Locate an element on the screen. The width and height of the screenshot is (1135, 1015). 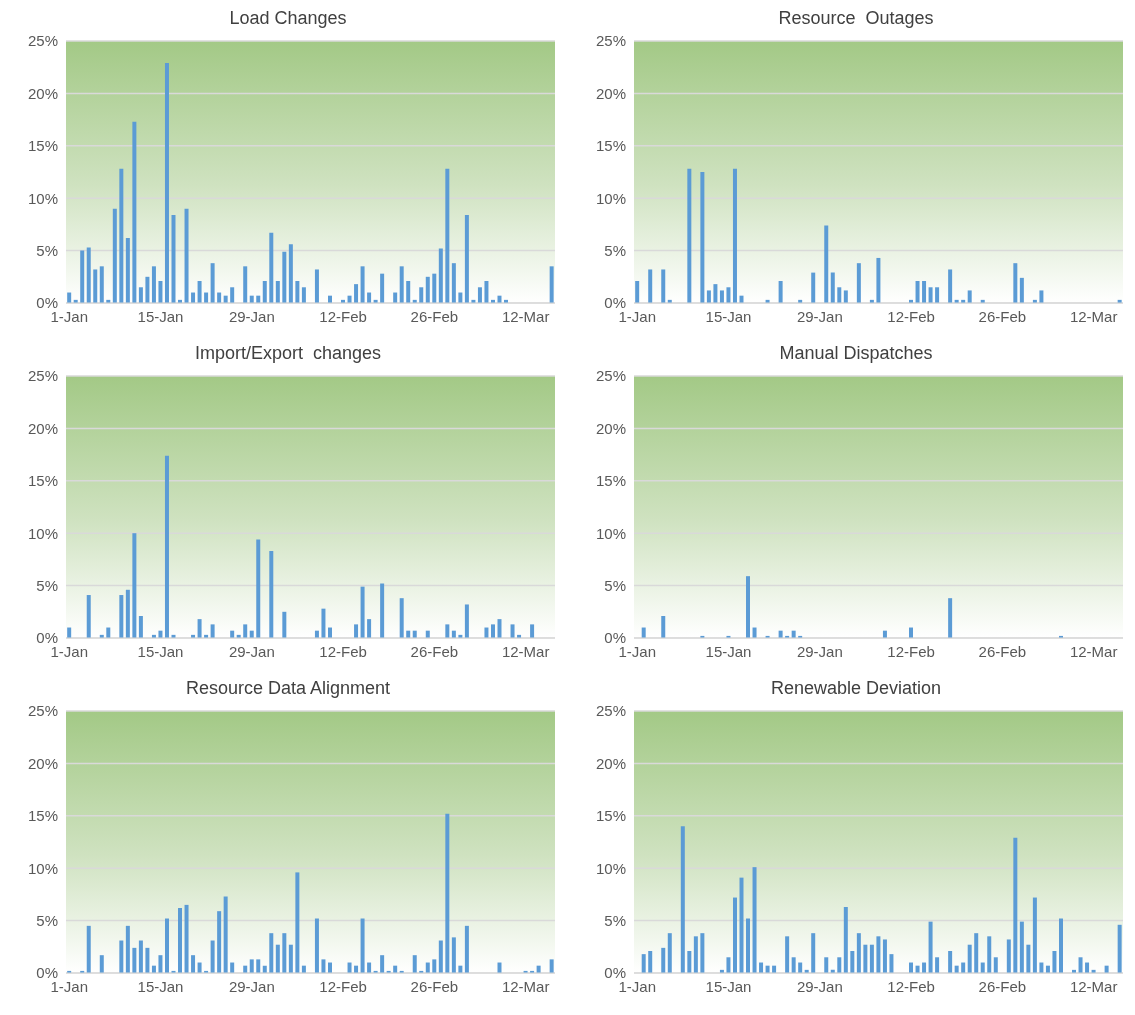
y-tick-label: 20% is located at coordinates (42, 93).